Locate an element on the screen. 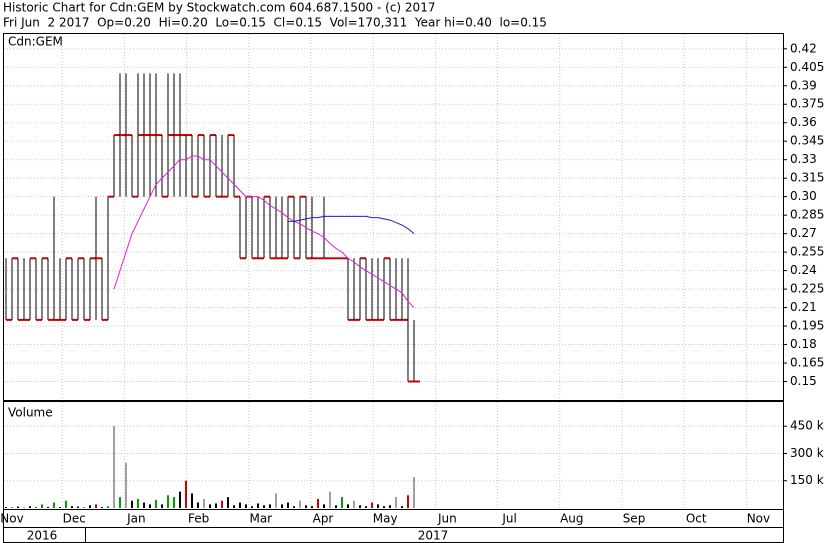  month-label: Sep is located at coordinates (634, 519).